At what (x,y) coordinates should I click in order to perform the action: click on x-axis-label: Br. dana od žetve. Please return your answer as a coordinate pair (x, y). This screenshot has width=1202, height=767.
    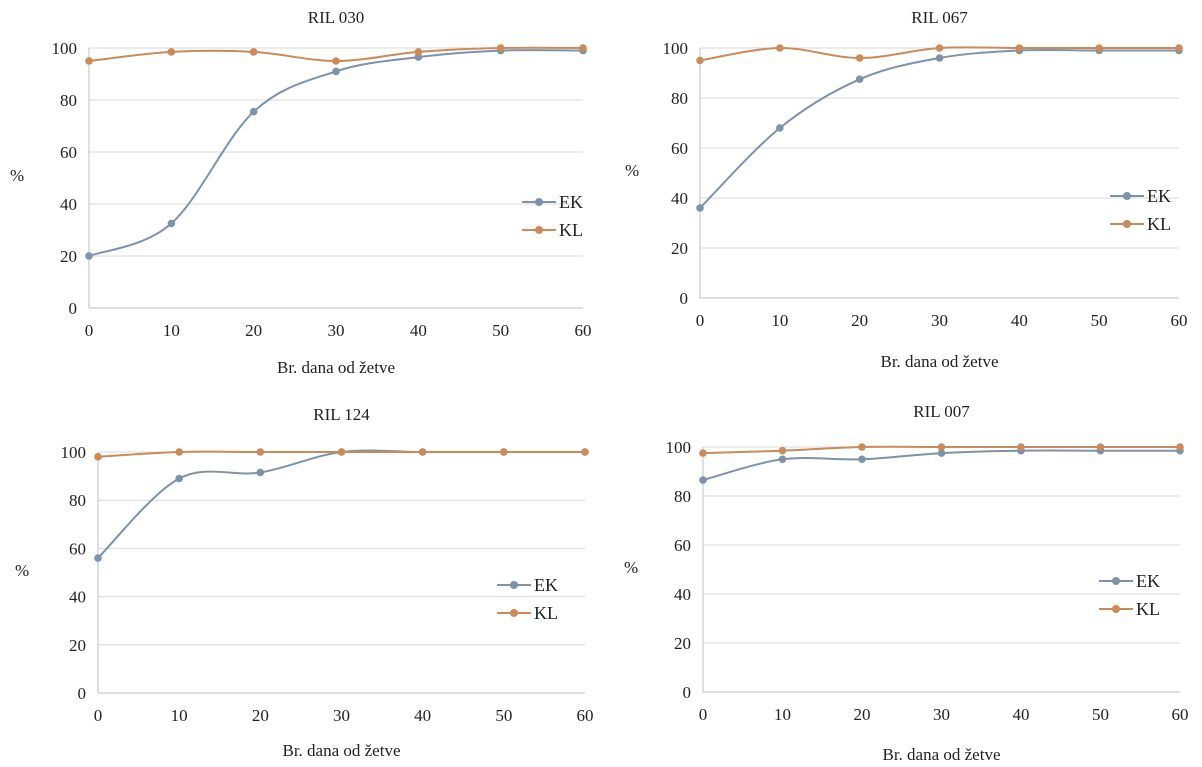
    Looking at the image, I should click on (941, 754).